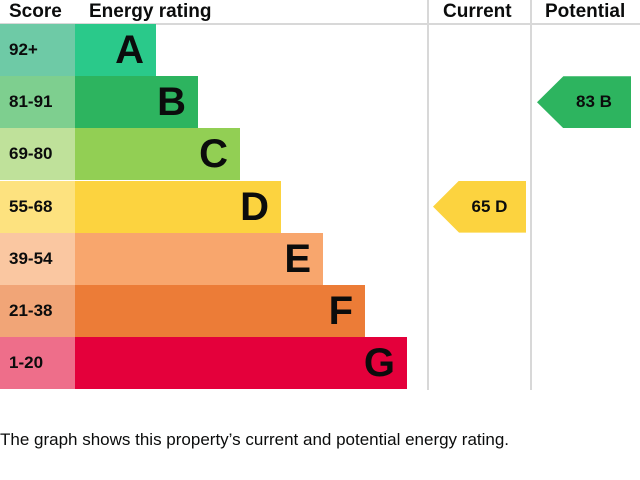 The image size is (640, 480). What do you see at coordinates (37, 50) in the screenshot?
I see `score-band-a: 92+` at bounding box center [37, 50].